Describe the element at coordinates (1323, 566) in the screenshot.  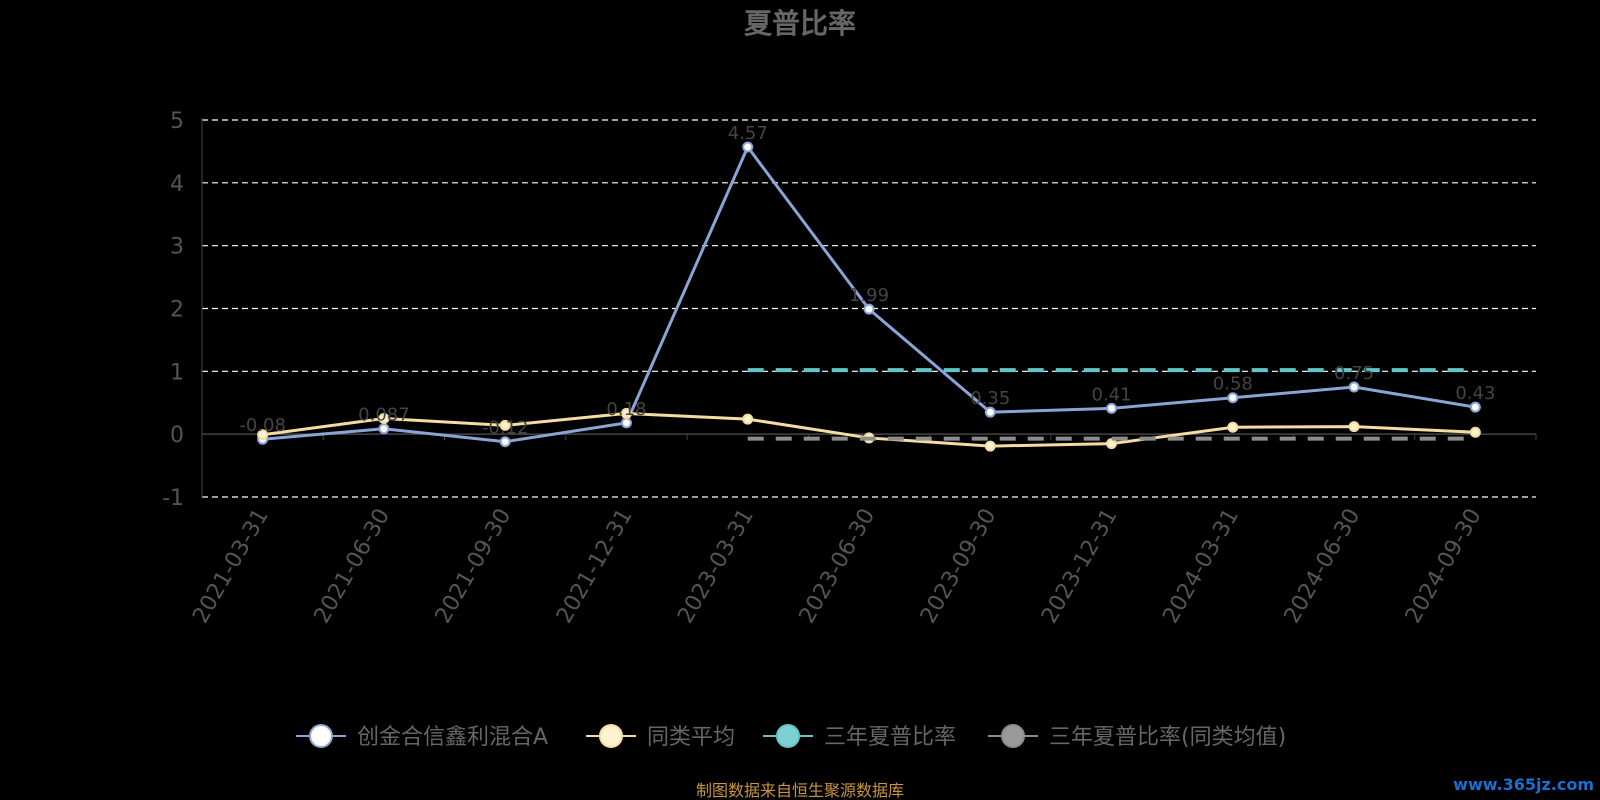
I see `x-tick-label: 2024-06-30` at that location.